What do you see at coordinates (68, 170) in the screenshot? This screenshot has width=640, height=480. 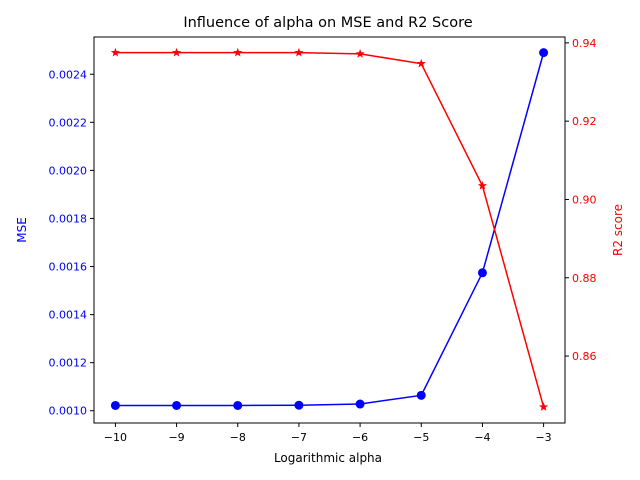 I see `y-left-tick-label: 0.0020` at bounding box center [68, 170].